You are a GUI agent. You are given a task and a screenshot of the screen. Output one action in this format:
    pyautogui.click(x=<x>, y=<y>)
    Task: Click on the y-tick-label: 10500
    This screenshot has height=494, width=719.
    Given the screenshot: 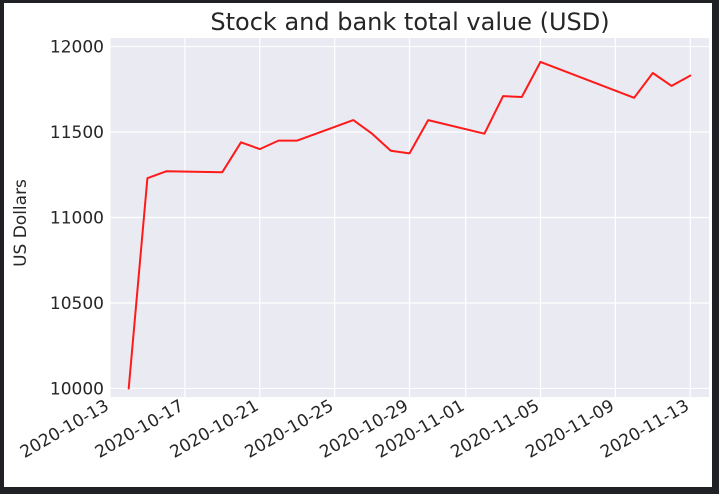 What is the action you would take?
    pyautogui.click(x=77, y=304)
    